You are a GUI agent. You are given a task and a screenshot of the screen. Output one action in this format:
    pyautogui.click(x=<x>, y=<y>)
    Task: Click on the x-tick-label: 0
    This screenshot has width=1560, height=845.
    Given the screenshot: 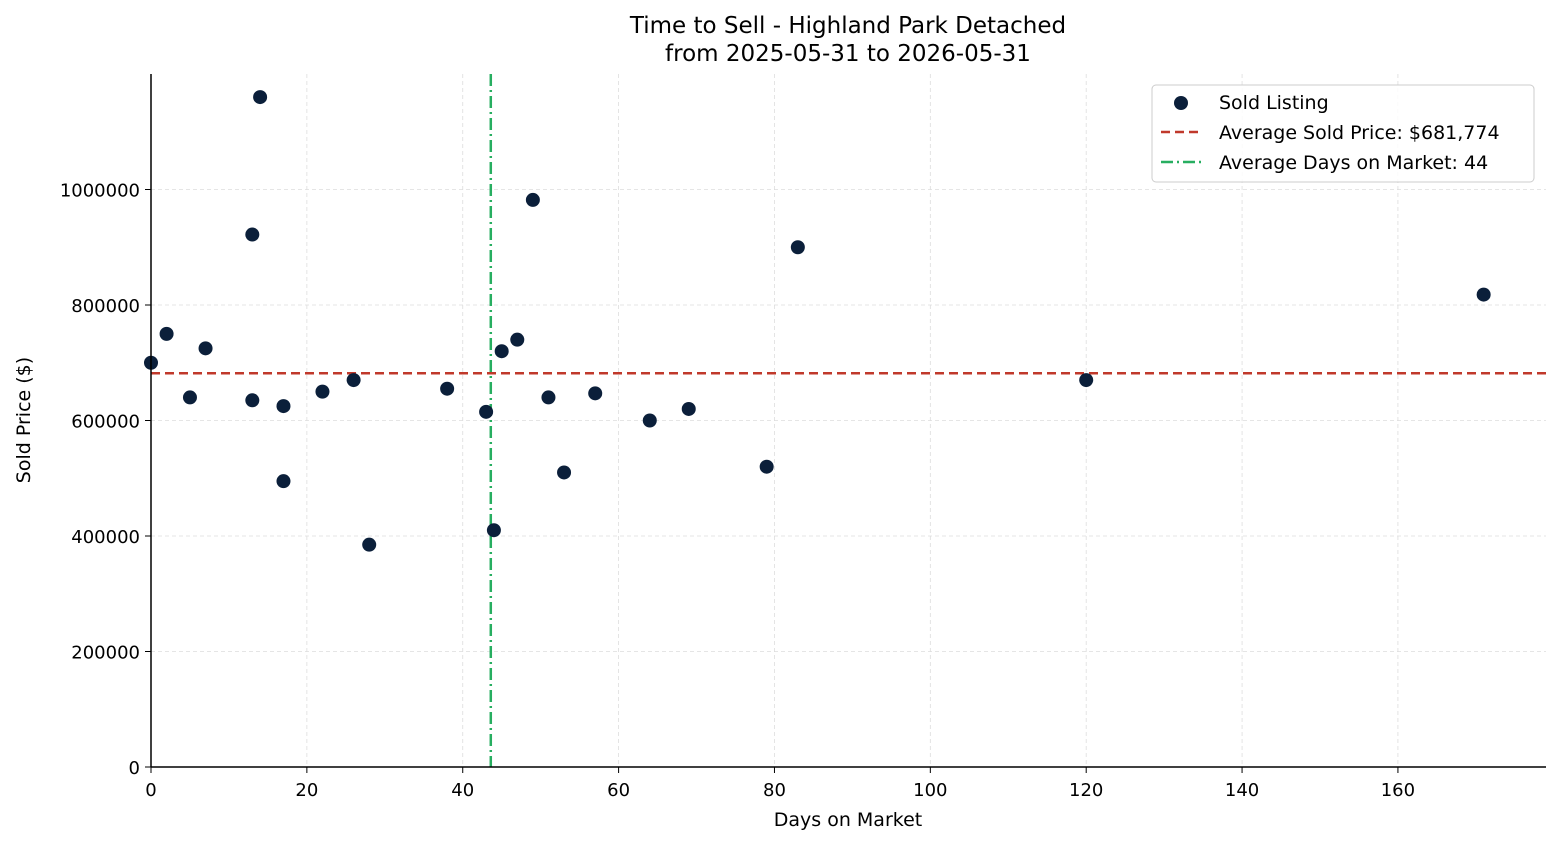 What is the action you would take?
    pyautogui.click(x=150, y=790)
    